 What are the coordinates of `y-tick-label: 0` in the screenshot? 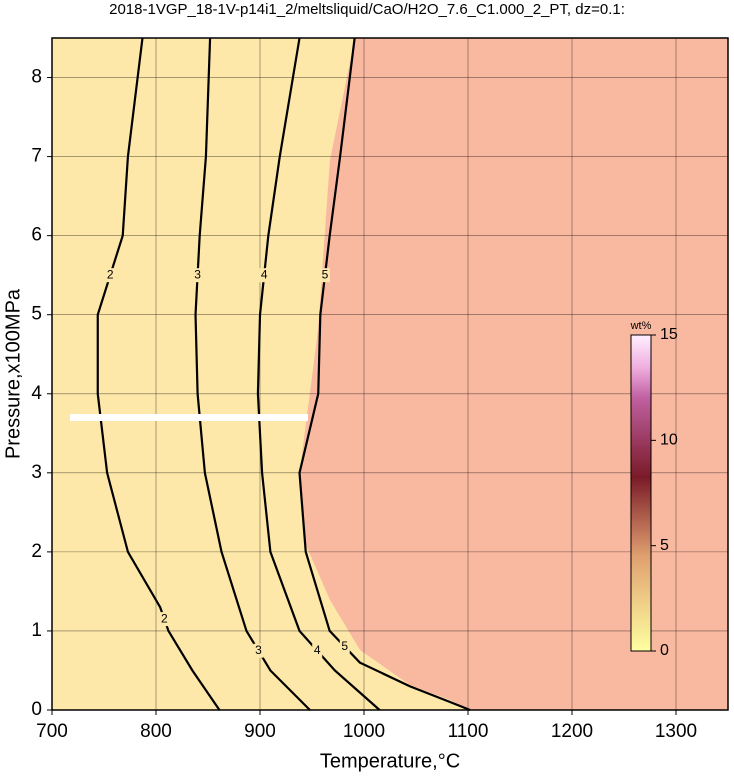 It's located at (36, 709).